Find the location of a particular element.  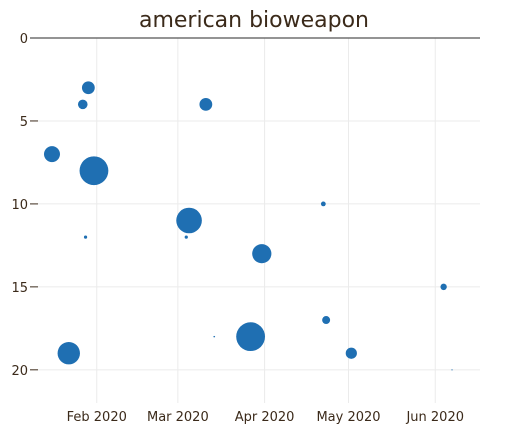

x-tick-label: Jun 2020 is located at coordinates (434, 417).